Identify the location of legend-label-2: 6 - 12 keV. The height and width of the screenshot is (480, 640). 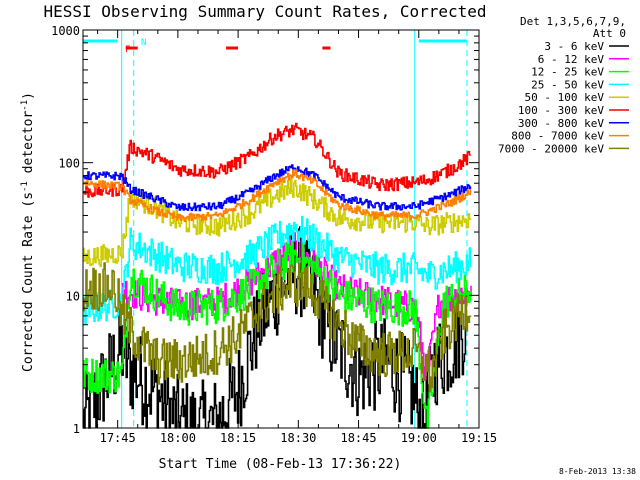
(571, 59).